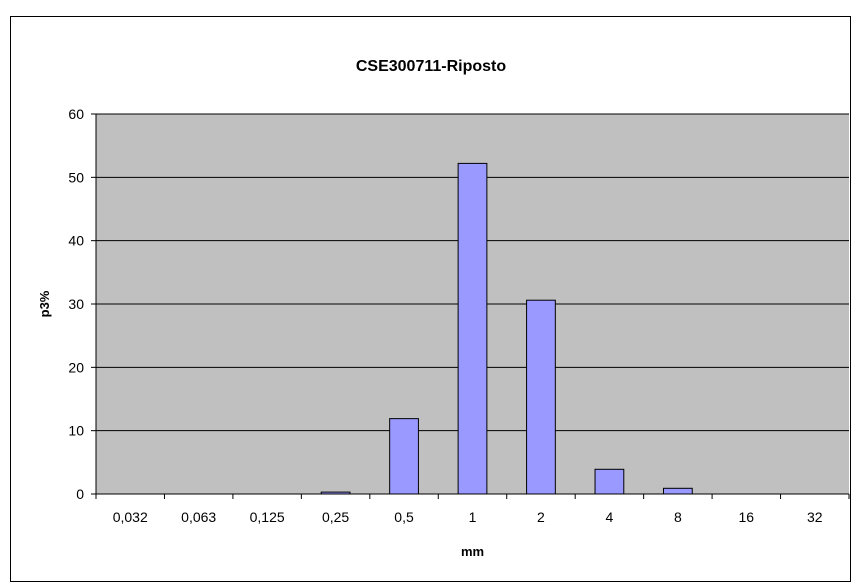 This screenshot has height=584, width=861. I want to click on y-tick-label: 10, so click(76, 431).